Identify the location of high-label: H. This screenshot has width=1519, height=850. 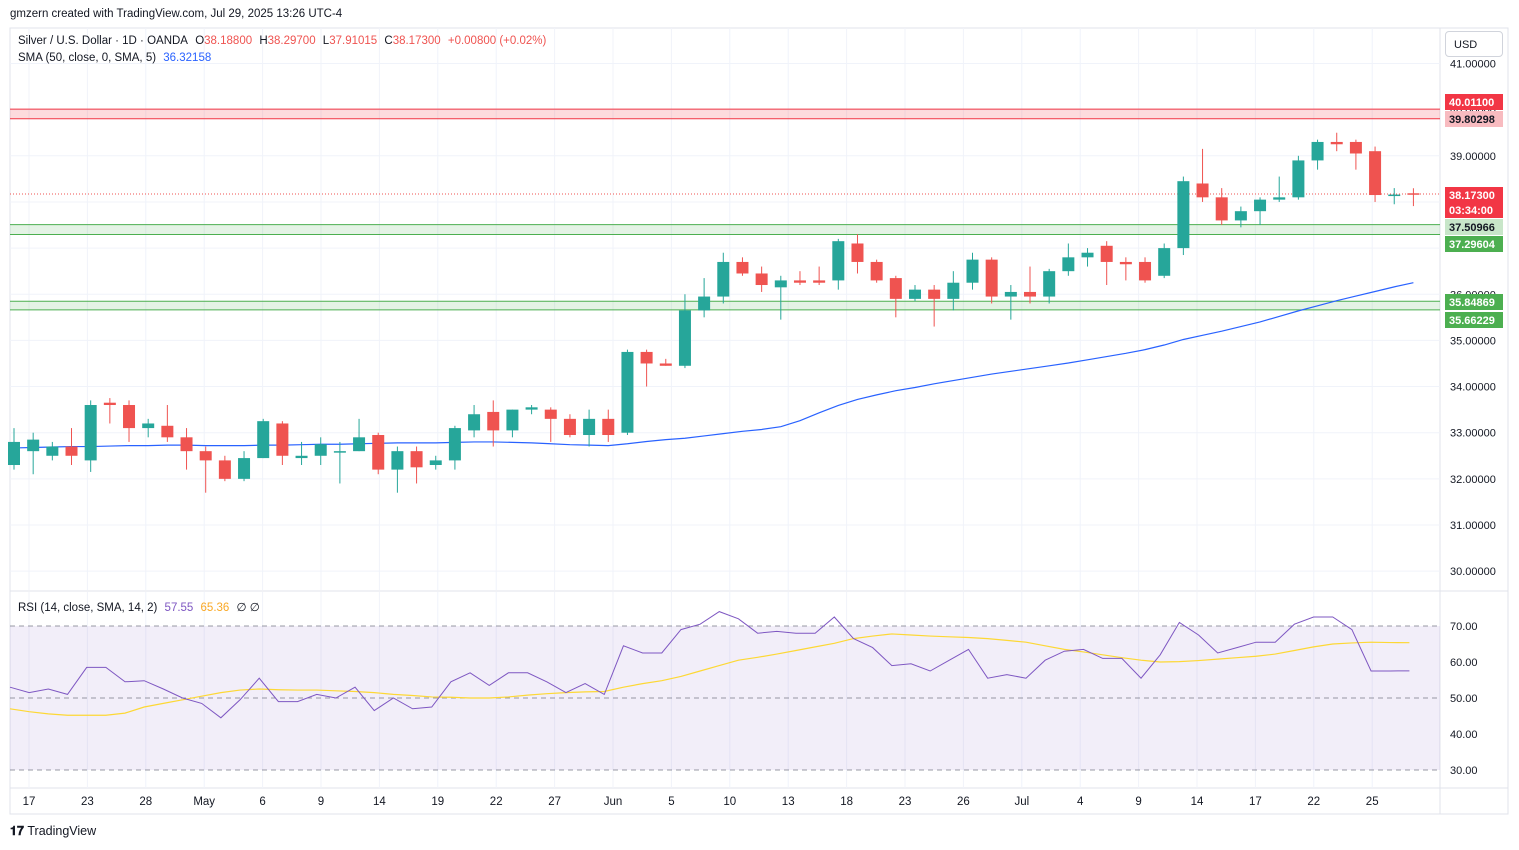
(263, 41).